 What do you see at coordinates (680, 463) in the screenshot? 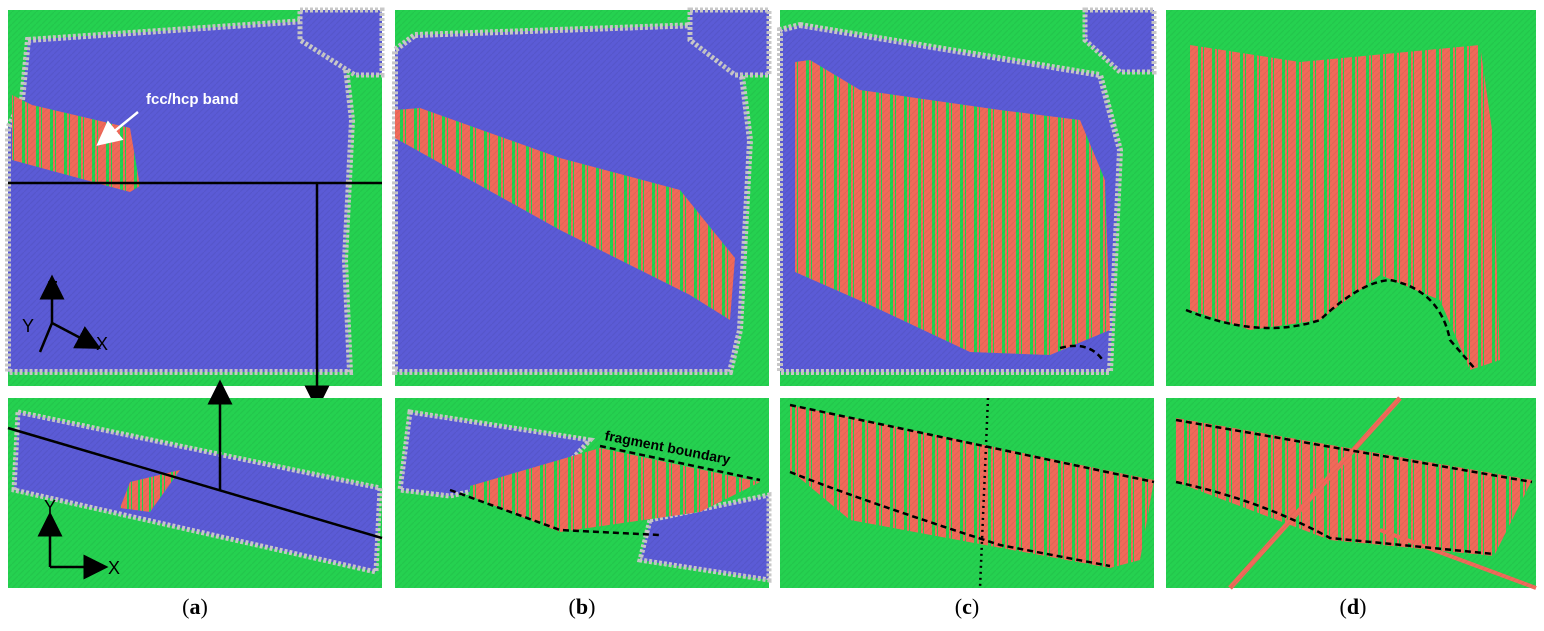
I see `fragment-boundary-line` at bounding box center [680, 463].